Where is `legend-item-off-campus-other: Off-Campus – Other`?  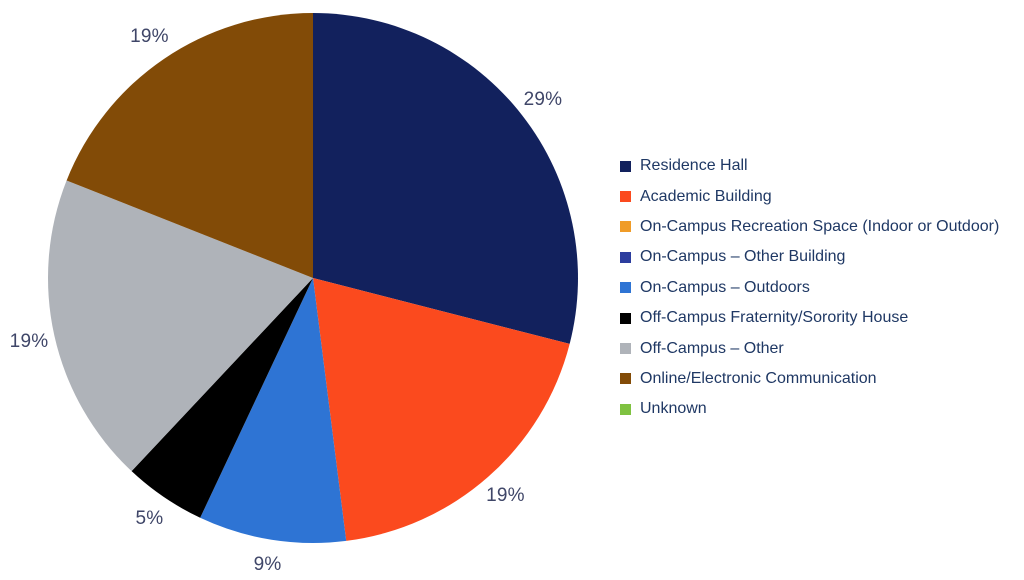 legend-item-off-campus-other: Off-Campus – Other is located at coordinates (809, 348).